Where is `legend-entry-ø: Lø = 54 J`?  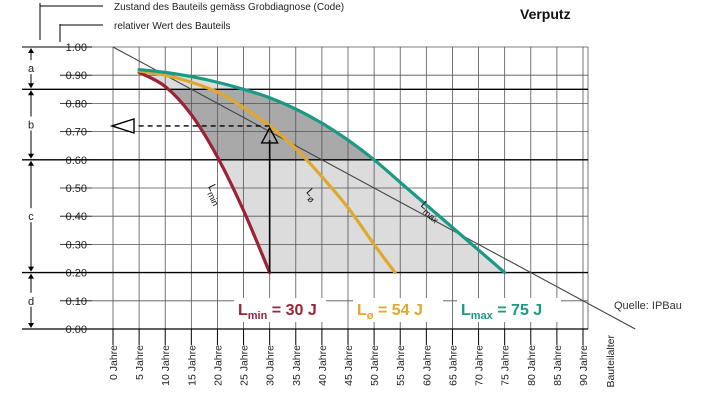
legend-entry-ø: Lø = 54 J is located at coordinates (390, 312).